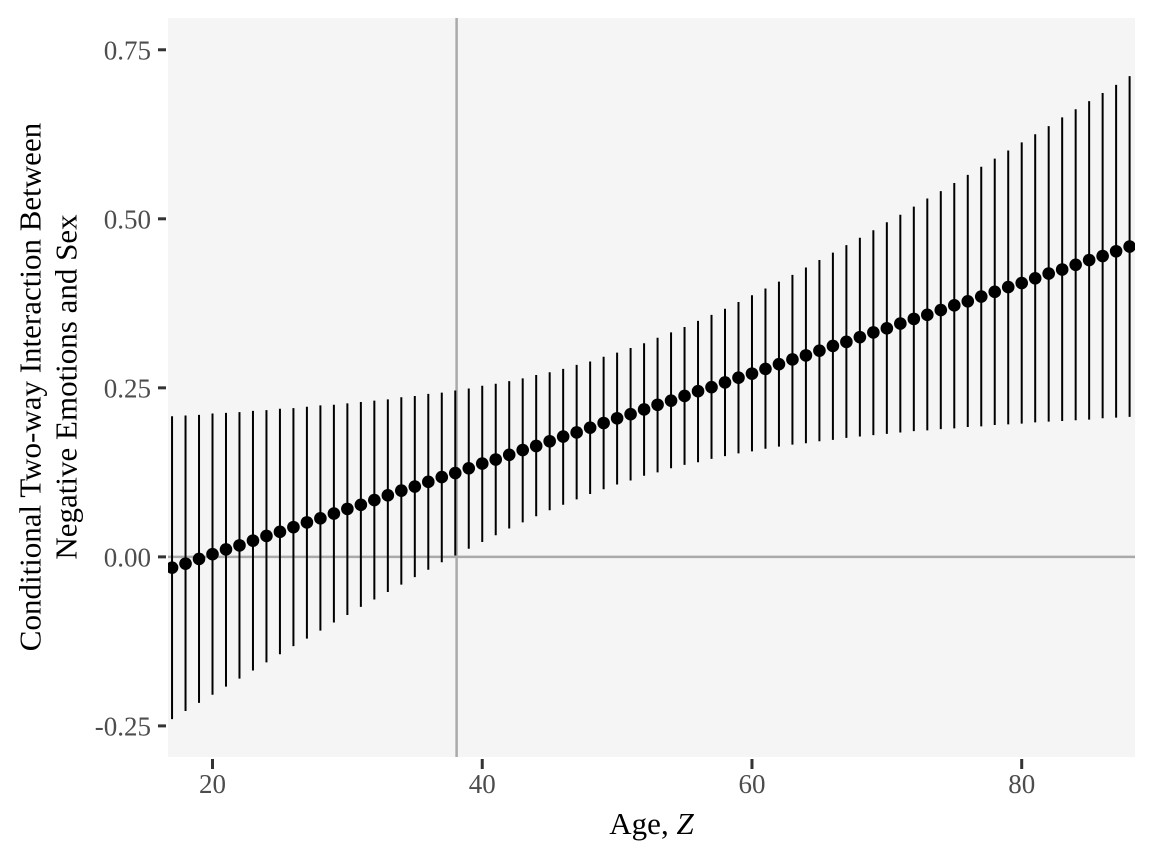  What do you see at coordinates (685, 823) in the screenshot?
I see `x-axis-title-variable: Z` at bounding box center [685, 823].